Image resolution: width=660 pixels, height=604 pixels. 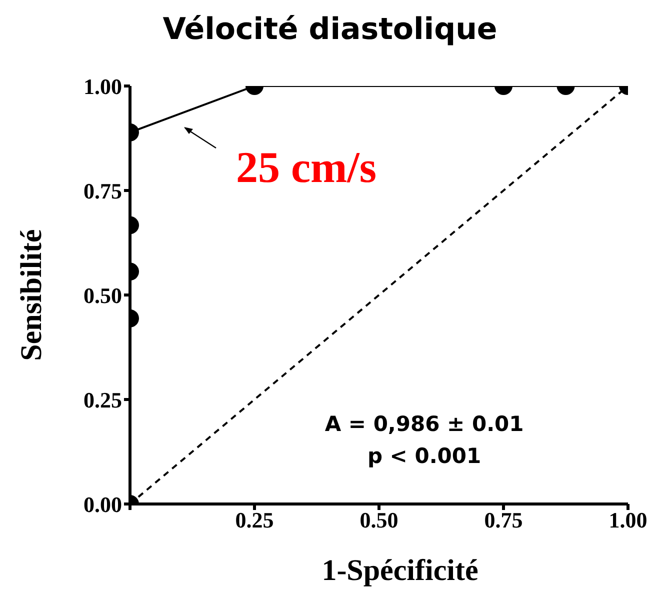 I want to click on y-tick-label: 0.50, so click(x=103, y=295).